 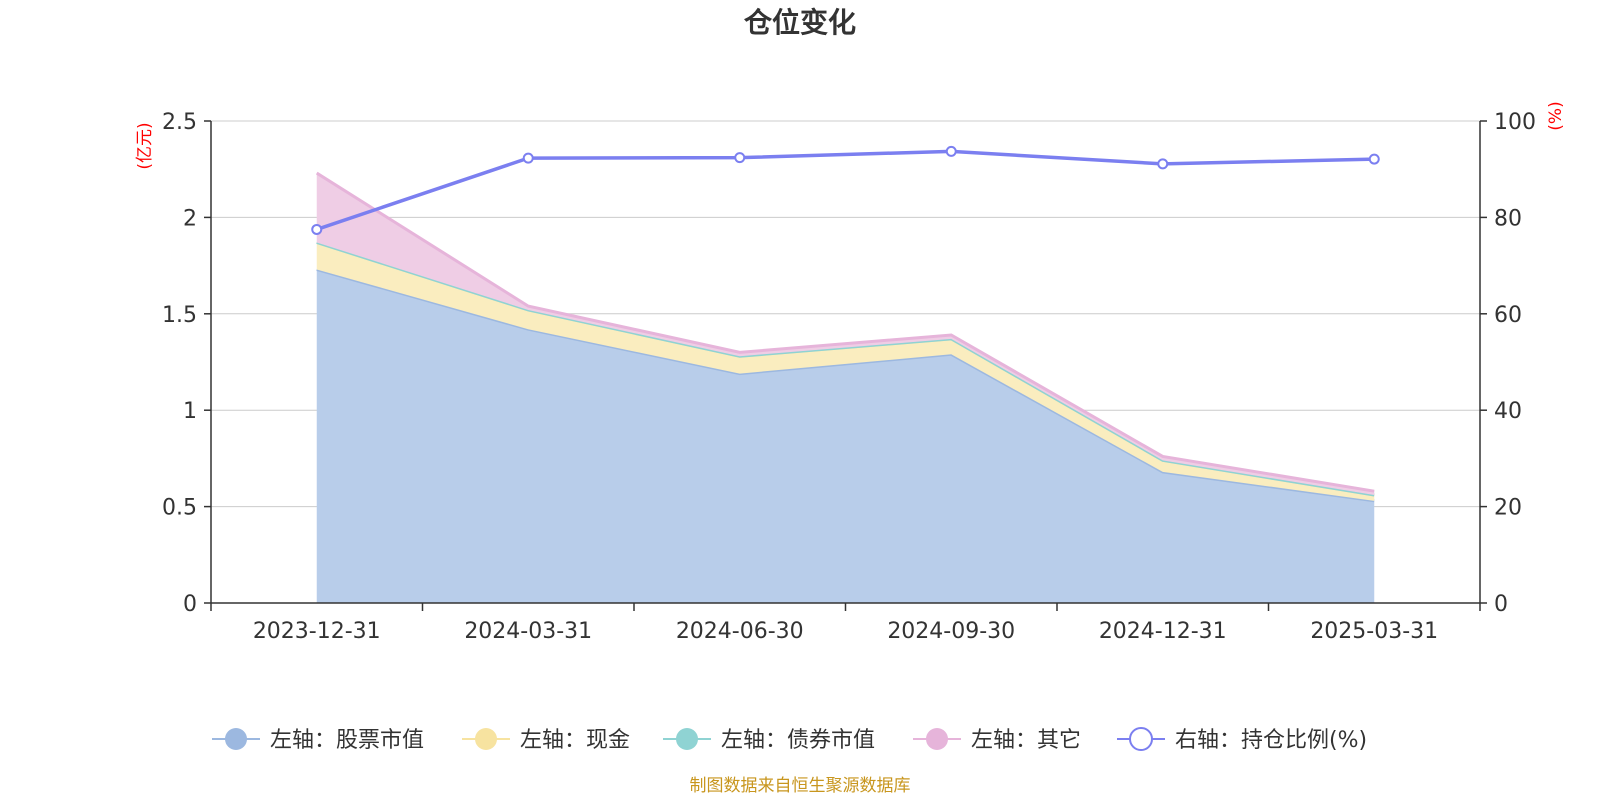 What do you see at coordinates (179, 508) in the screenshot?
I see `left-axis-tick-label: 0.5` at bounding box center [179, 508].